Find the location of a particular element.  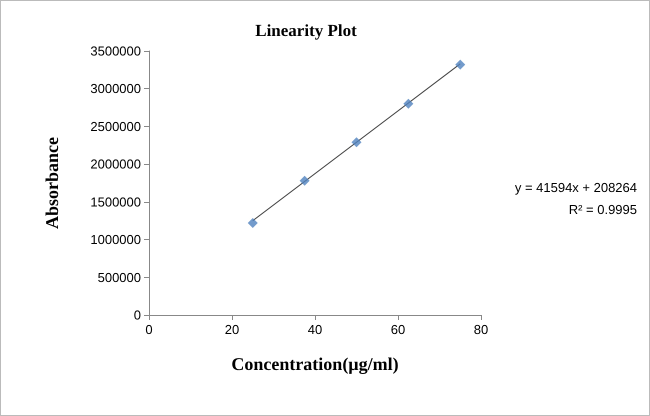

x-tick-label: 20 is located at coordinates (232, 329).